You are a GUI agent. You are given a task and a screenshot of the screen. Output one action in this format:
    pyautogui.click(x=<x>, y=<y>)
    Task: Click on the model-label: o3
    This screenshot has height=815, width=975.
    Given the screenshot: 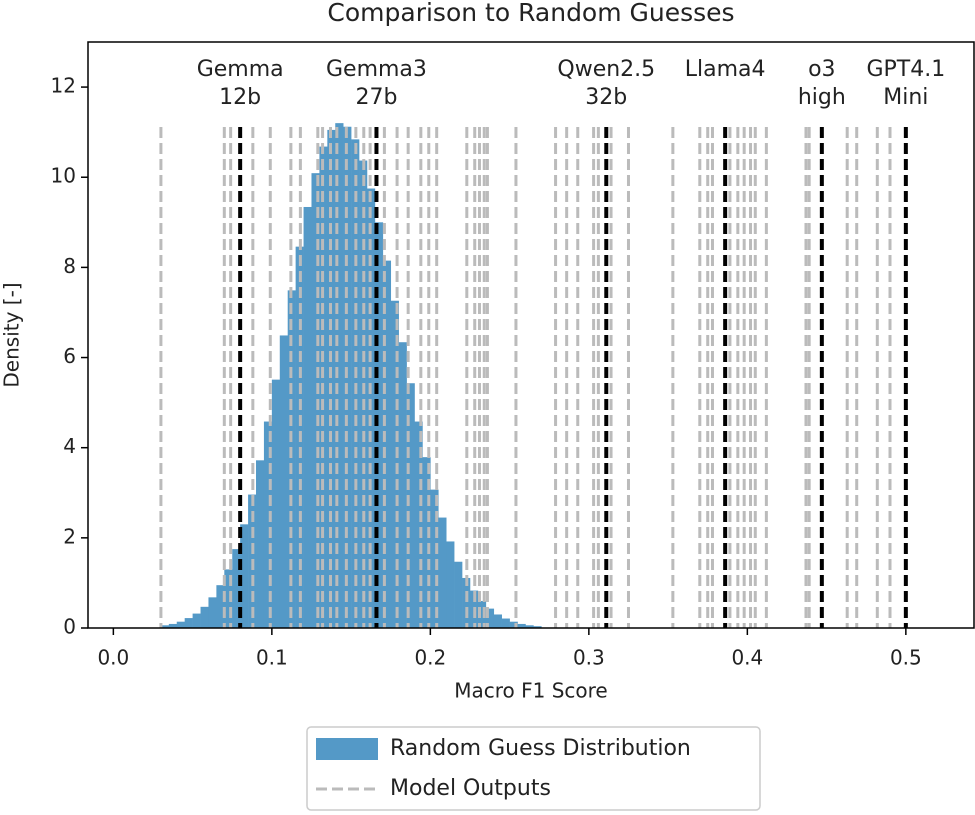 What is the action you would take?
    pyautogui.click(x=821, y=69)
    